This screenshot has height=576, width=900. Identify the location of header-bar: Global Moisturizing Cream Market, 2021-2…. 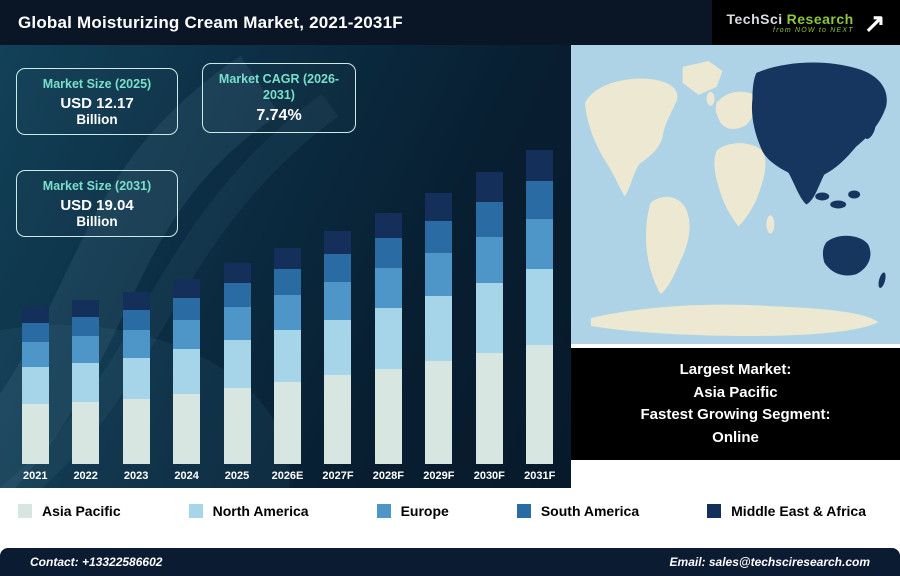
(450, 22).